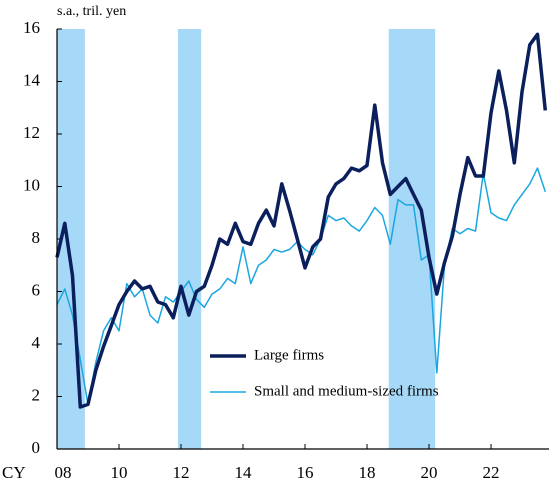  What do you see at coordinates (305, 472) in the screenshot?
I see `x-tick-label: 16` at bounding box center [305, 472].